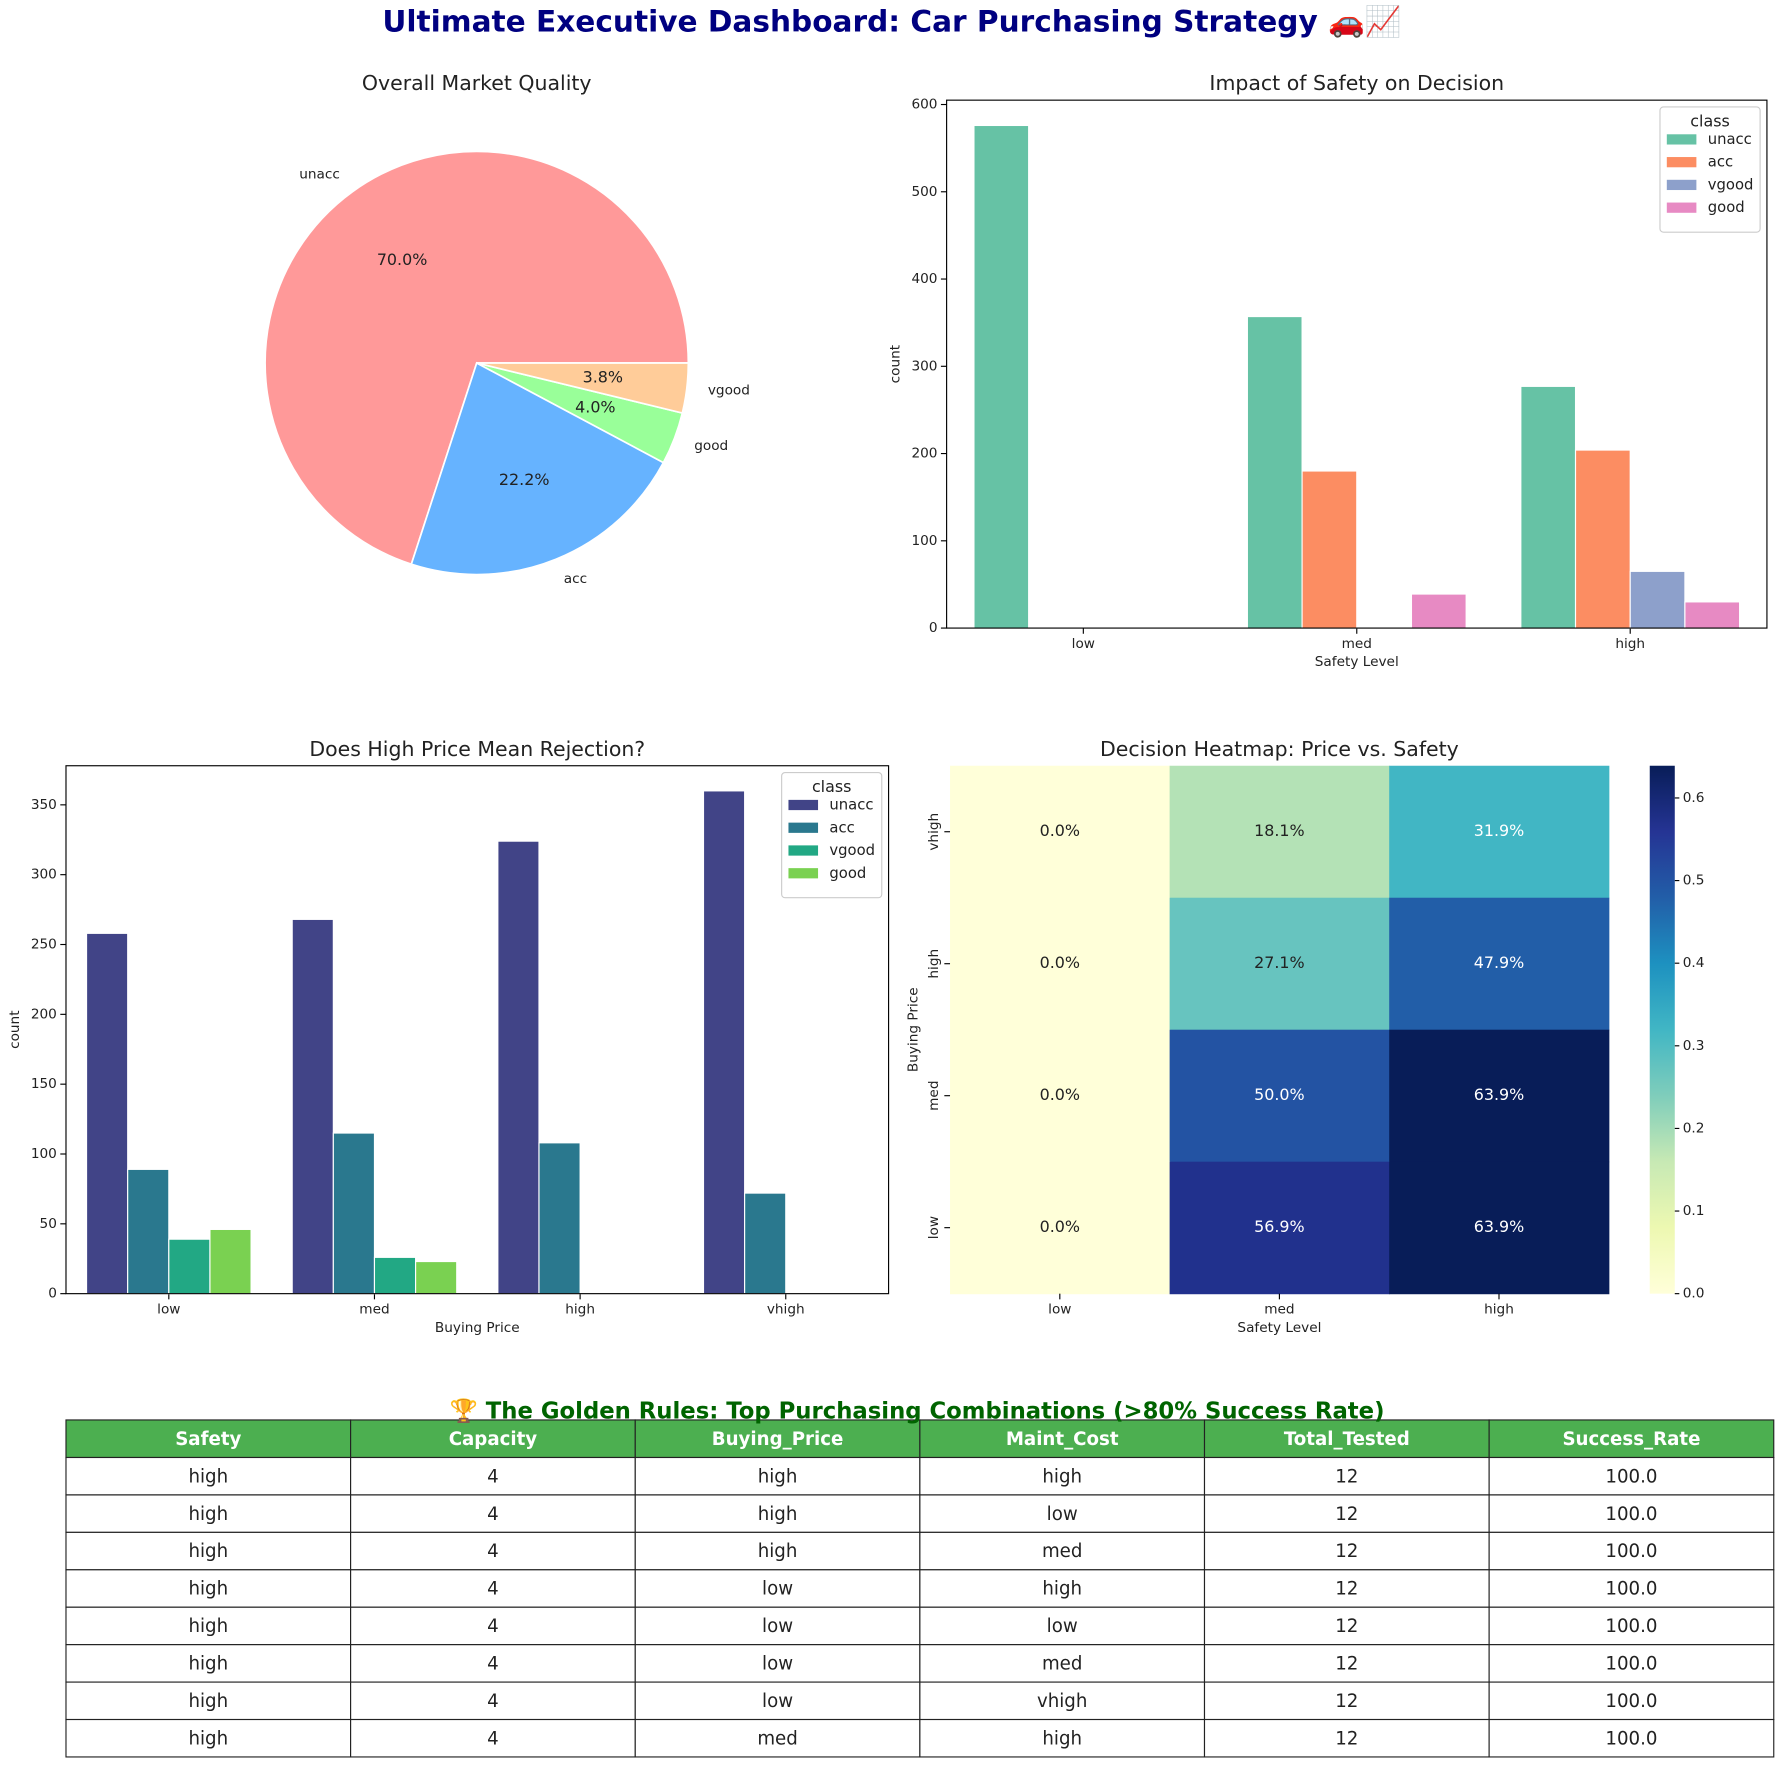 The width and height of the screenshot is (1784, 1767). What do you see at coordinates (1499, 830) in the screenshot?
I see `cell-label: 31.9%` at bounding box center [1499, 830].